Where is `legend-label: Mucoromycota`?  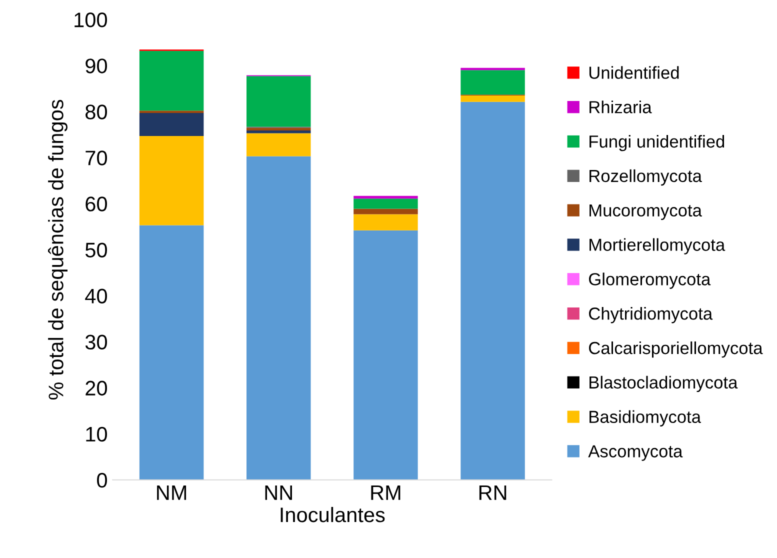
legend-label: Mucoromycota is located at coordinates (646, 212).